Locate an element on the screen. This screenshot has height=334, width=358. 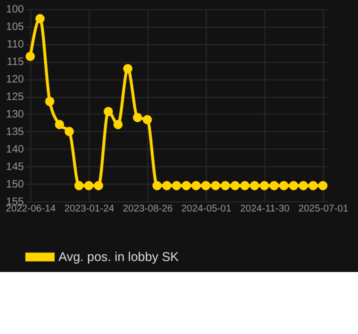
y-tick-label: 115 is located at coordinates (15, 62).